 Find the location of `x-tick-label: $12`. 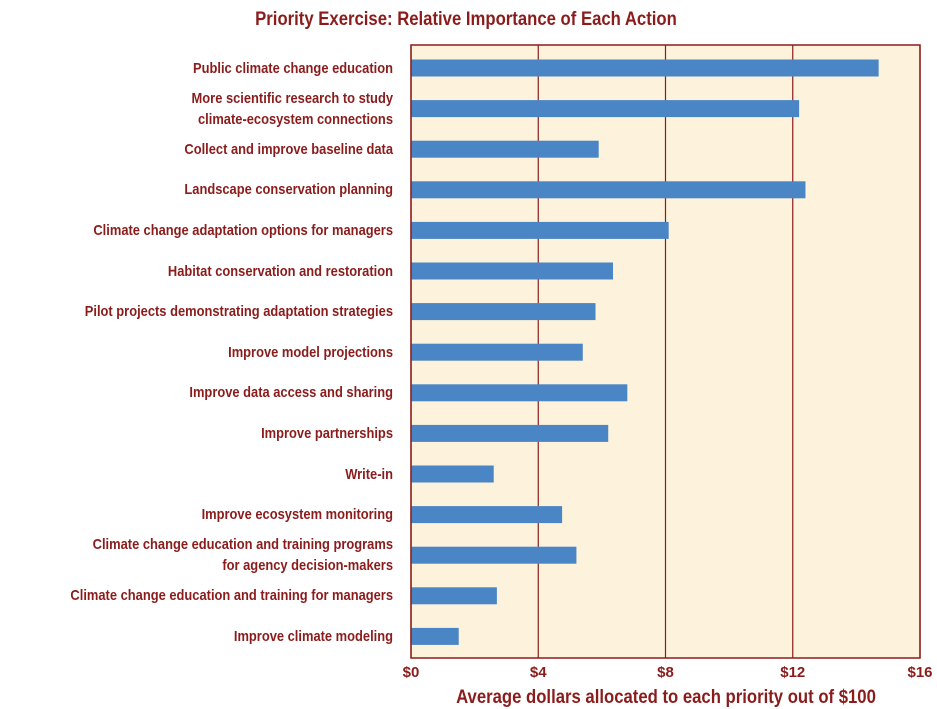

x-tick-label: $12 is located at coordinates (792, 672).